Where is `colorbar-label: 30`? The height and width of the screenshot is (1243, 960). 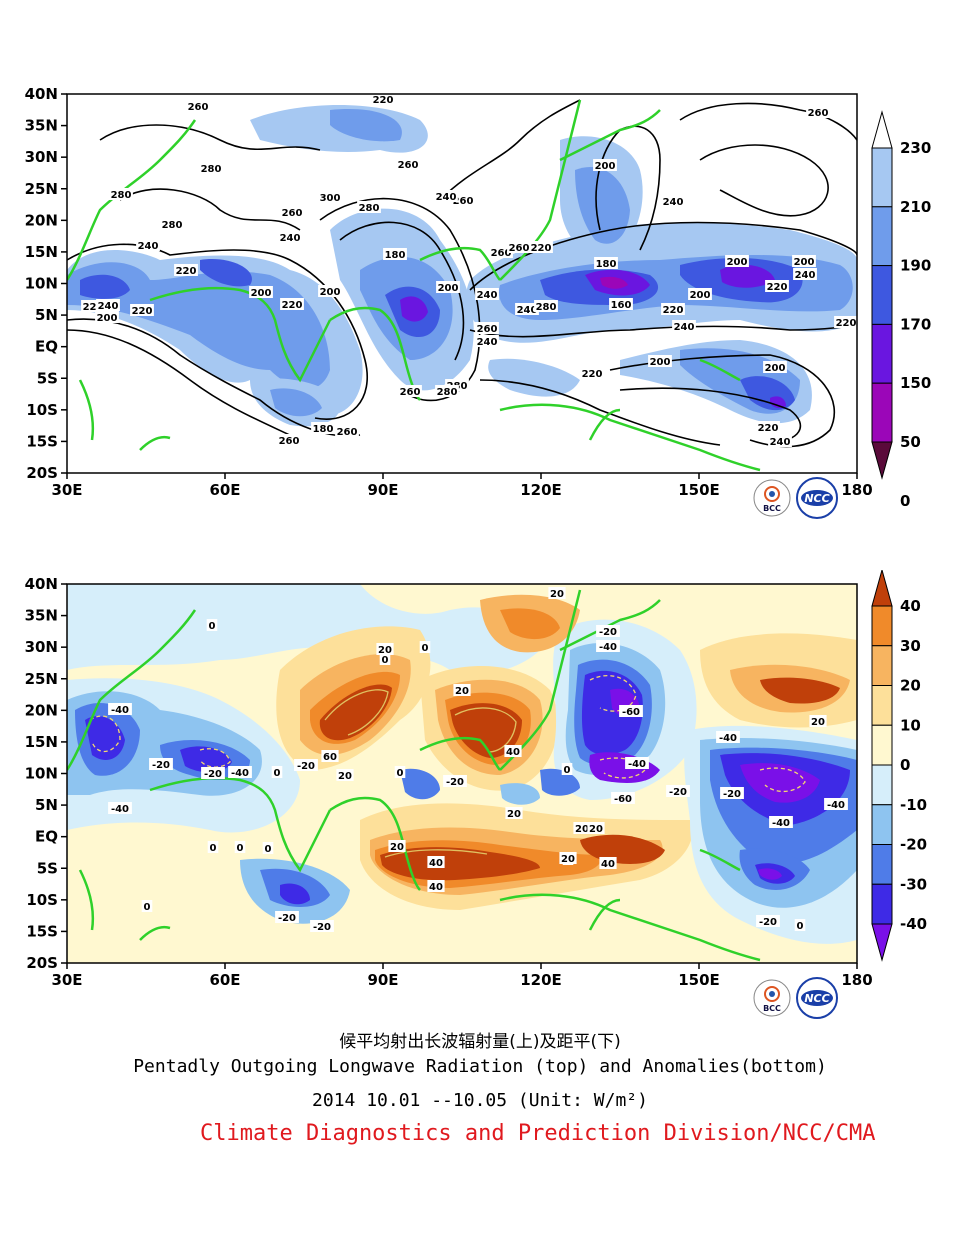
colorbar-label: 30 is located at coordinates (910, 646).